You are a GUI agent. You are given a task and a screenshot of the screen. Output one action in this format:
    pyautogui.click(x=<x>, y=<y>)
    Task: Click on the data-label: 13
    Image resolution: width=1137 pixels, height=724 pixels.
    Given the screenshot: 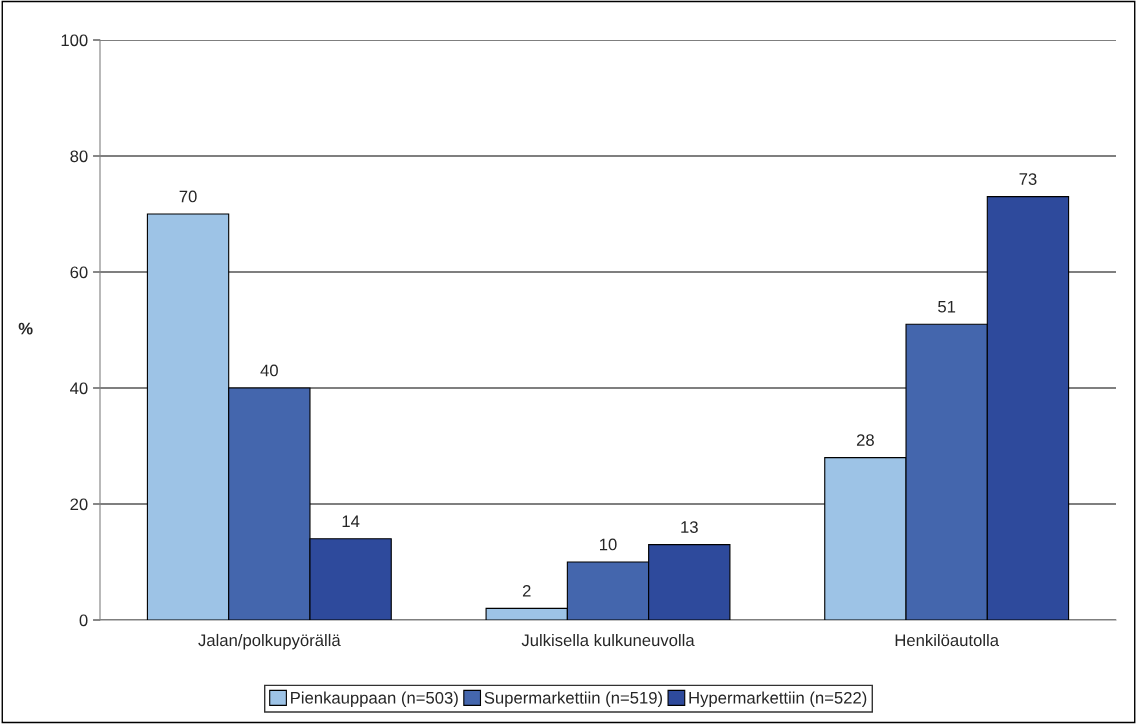 What is the action you would take?
    pyautogui.click(x=689, y=527)
    